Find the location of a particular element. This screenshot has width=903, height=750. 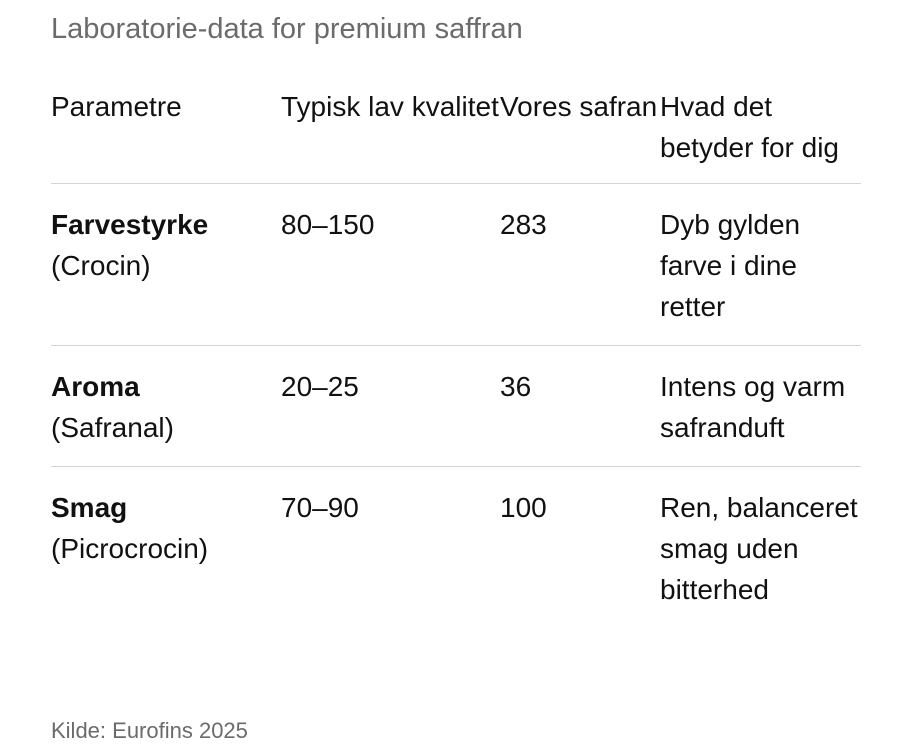

low-quality-value: 70–90 is located at coordinates (320, 507).